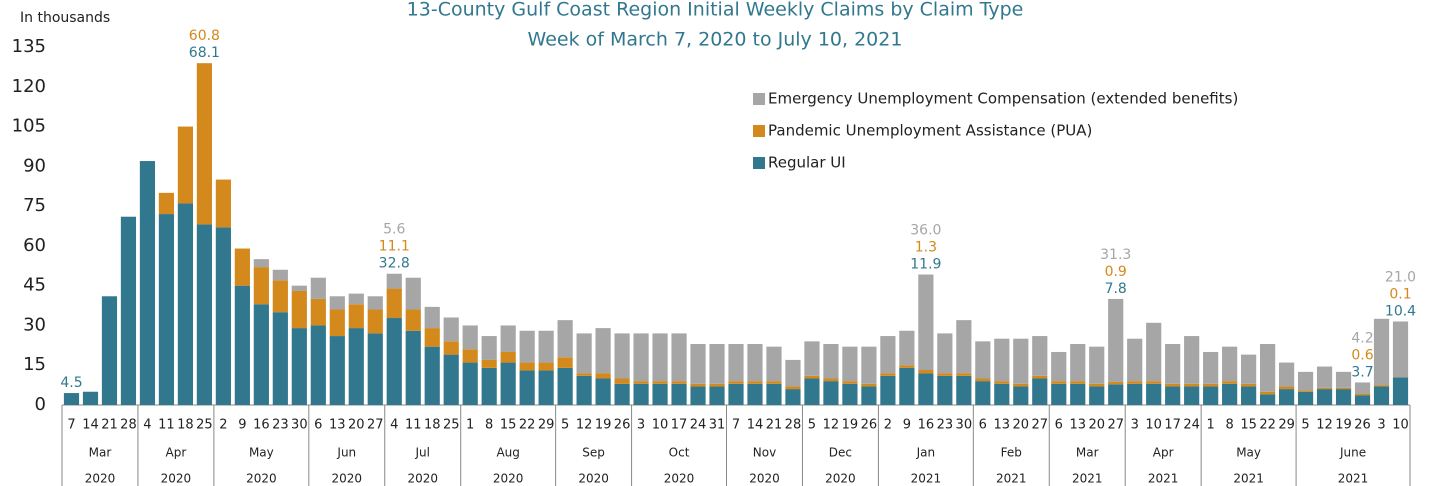  What do you see at coordinates (764, 453) in the screenshot?
I see `month-label: Nov` at bounding box center [764, 453].